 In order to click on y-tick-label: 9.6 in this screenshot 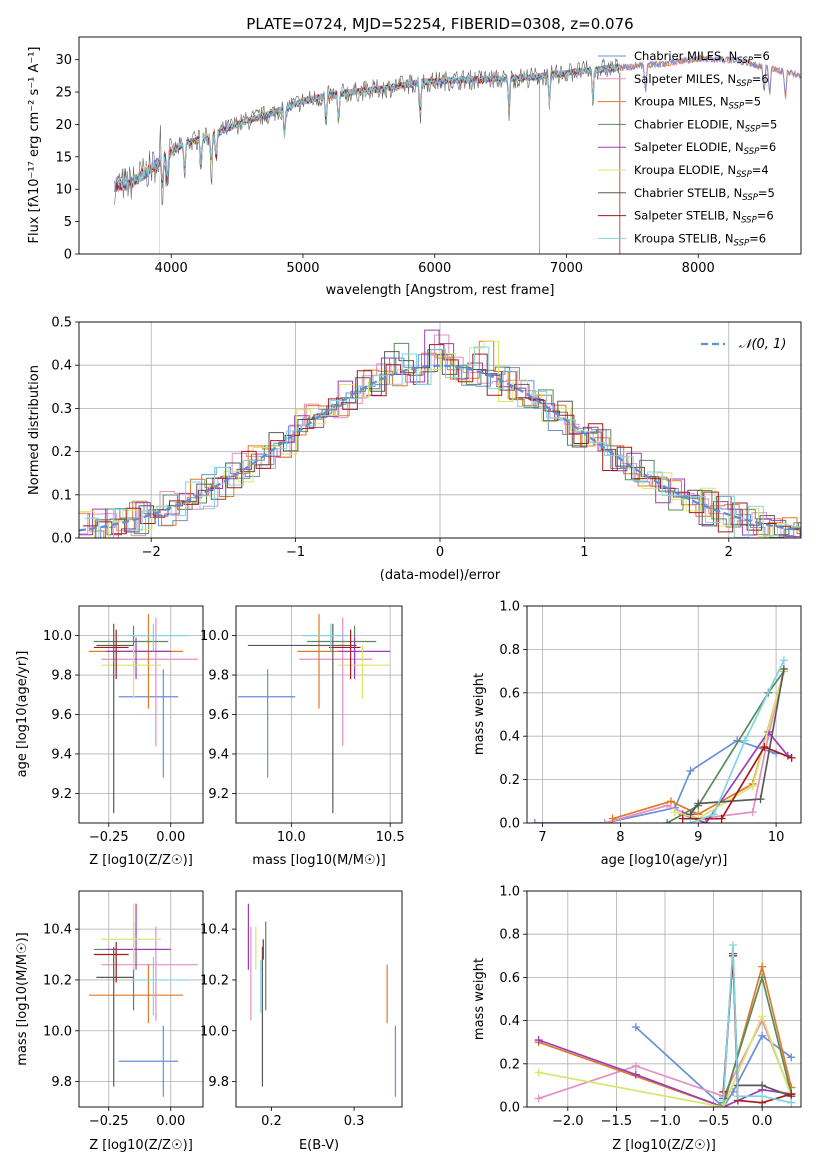, I will do `click(218, 715)`.